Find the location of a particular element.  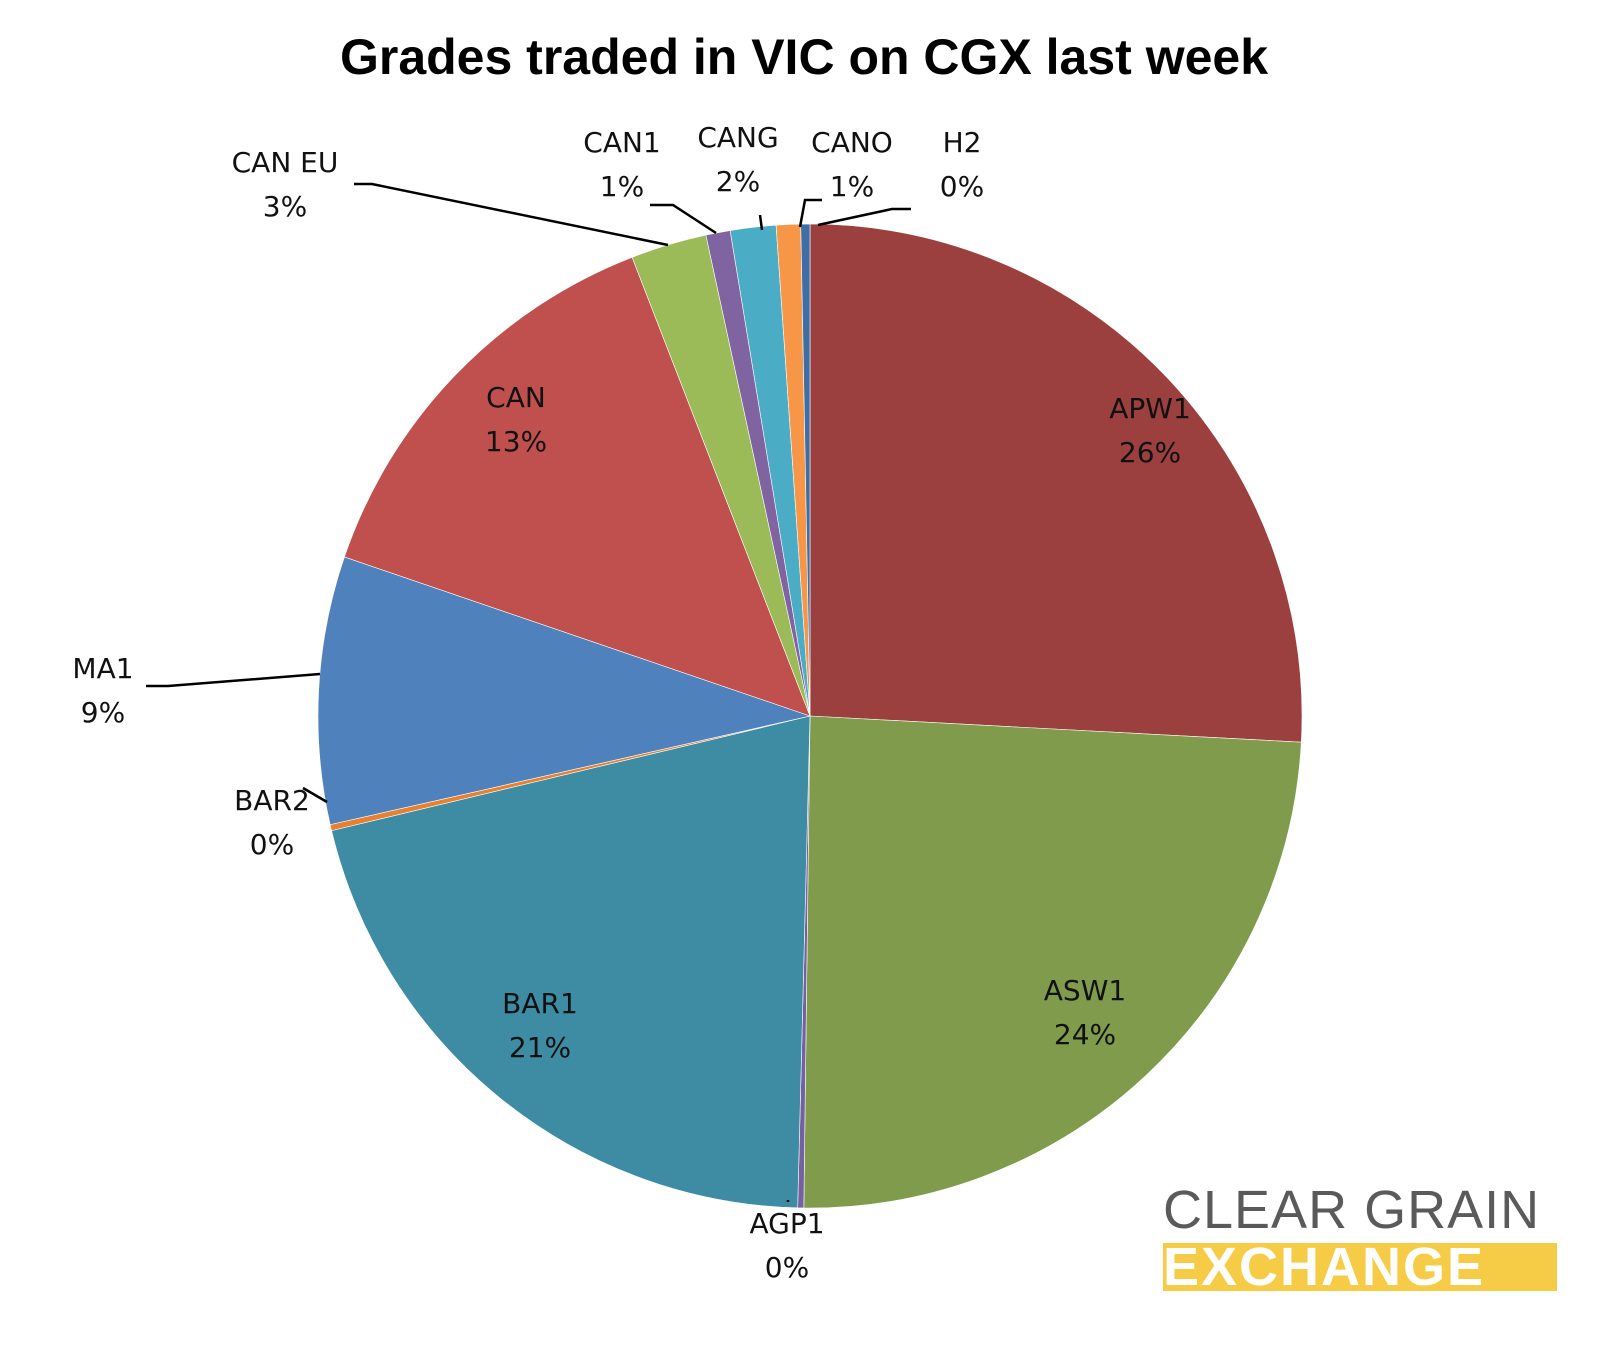

chart-title: Grades traded in VIC on CGX last week is located at coordinates (804, 57).